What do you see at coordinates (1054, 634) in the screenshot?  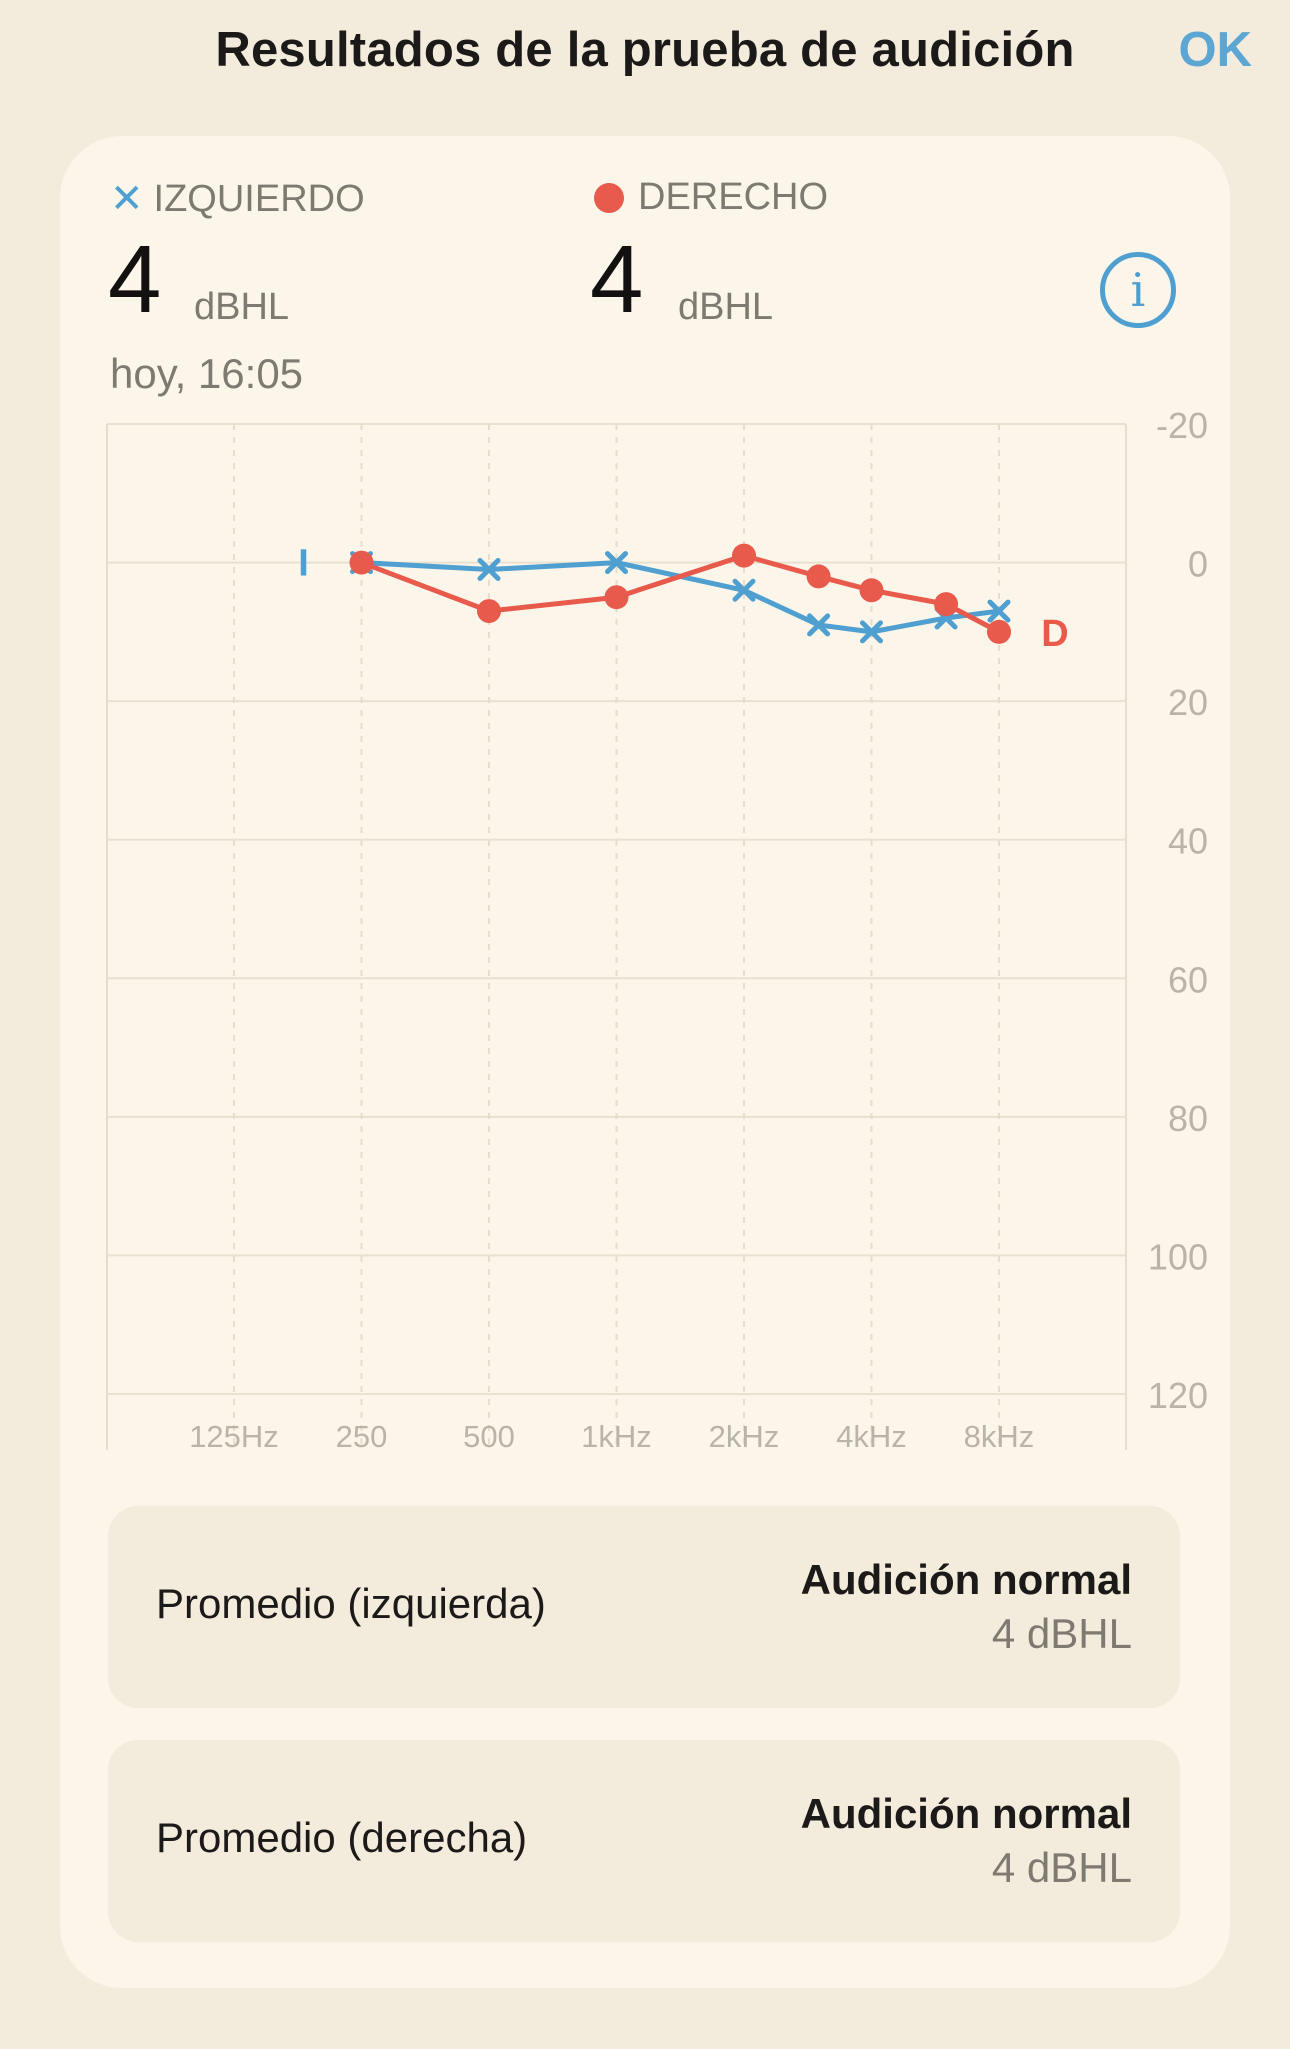 I see `right-ear-label: D` at bounding box center [1054, 634].